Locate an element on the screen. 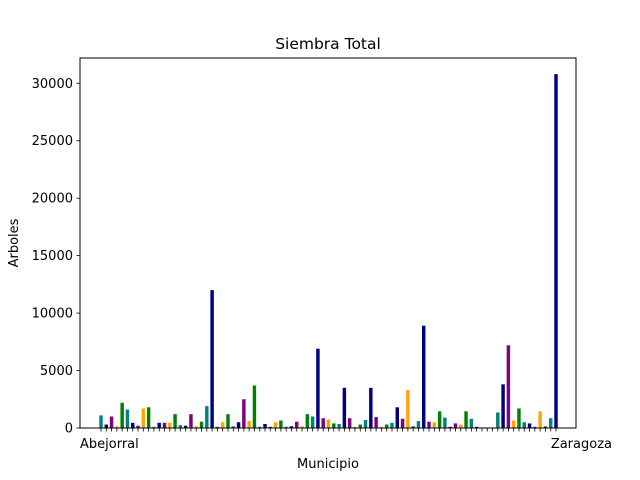  y-tick-label: 30000 is located at coordinates (52, 84).